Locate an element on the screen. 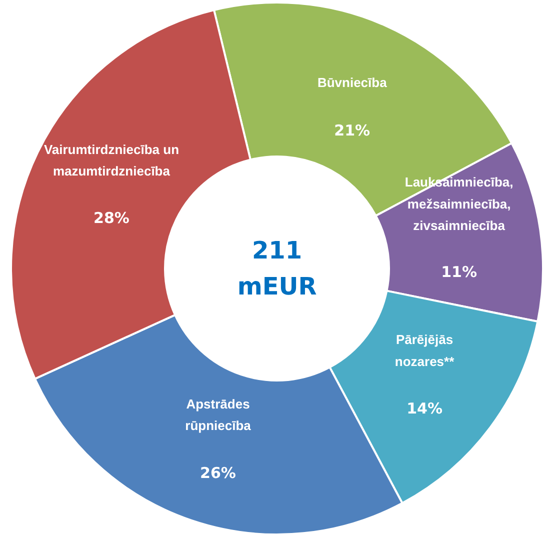  slice-label: Apstrādes rūpniecība is located at coordinates (218, 415).